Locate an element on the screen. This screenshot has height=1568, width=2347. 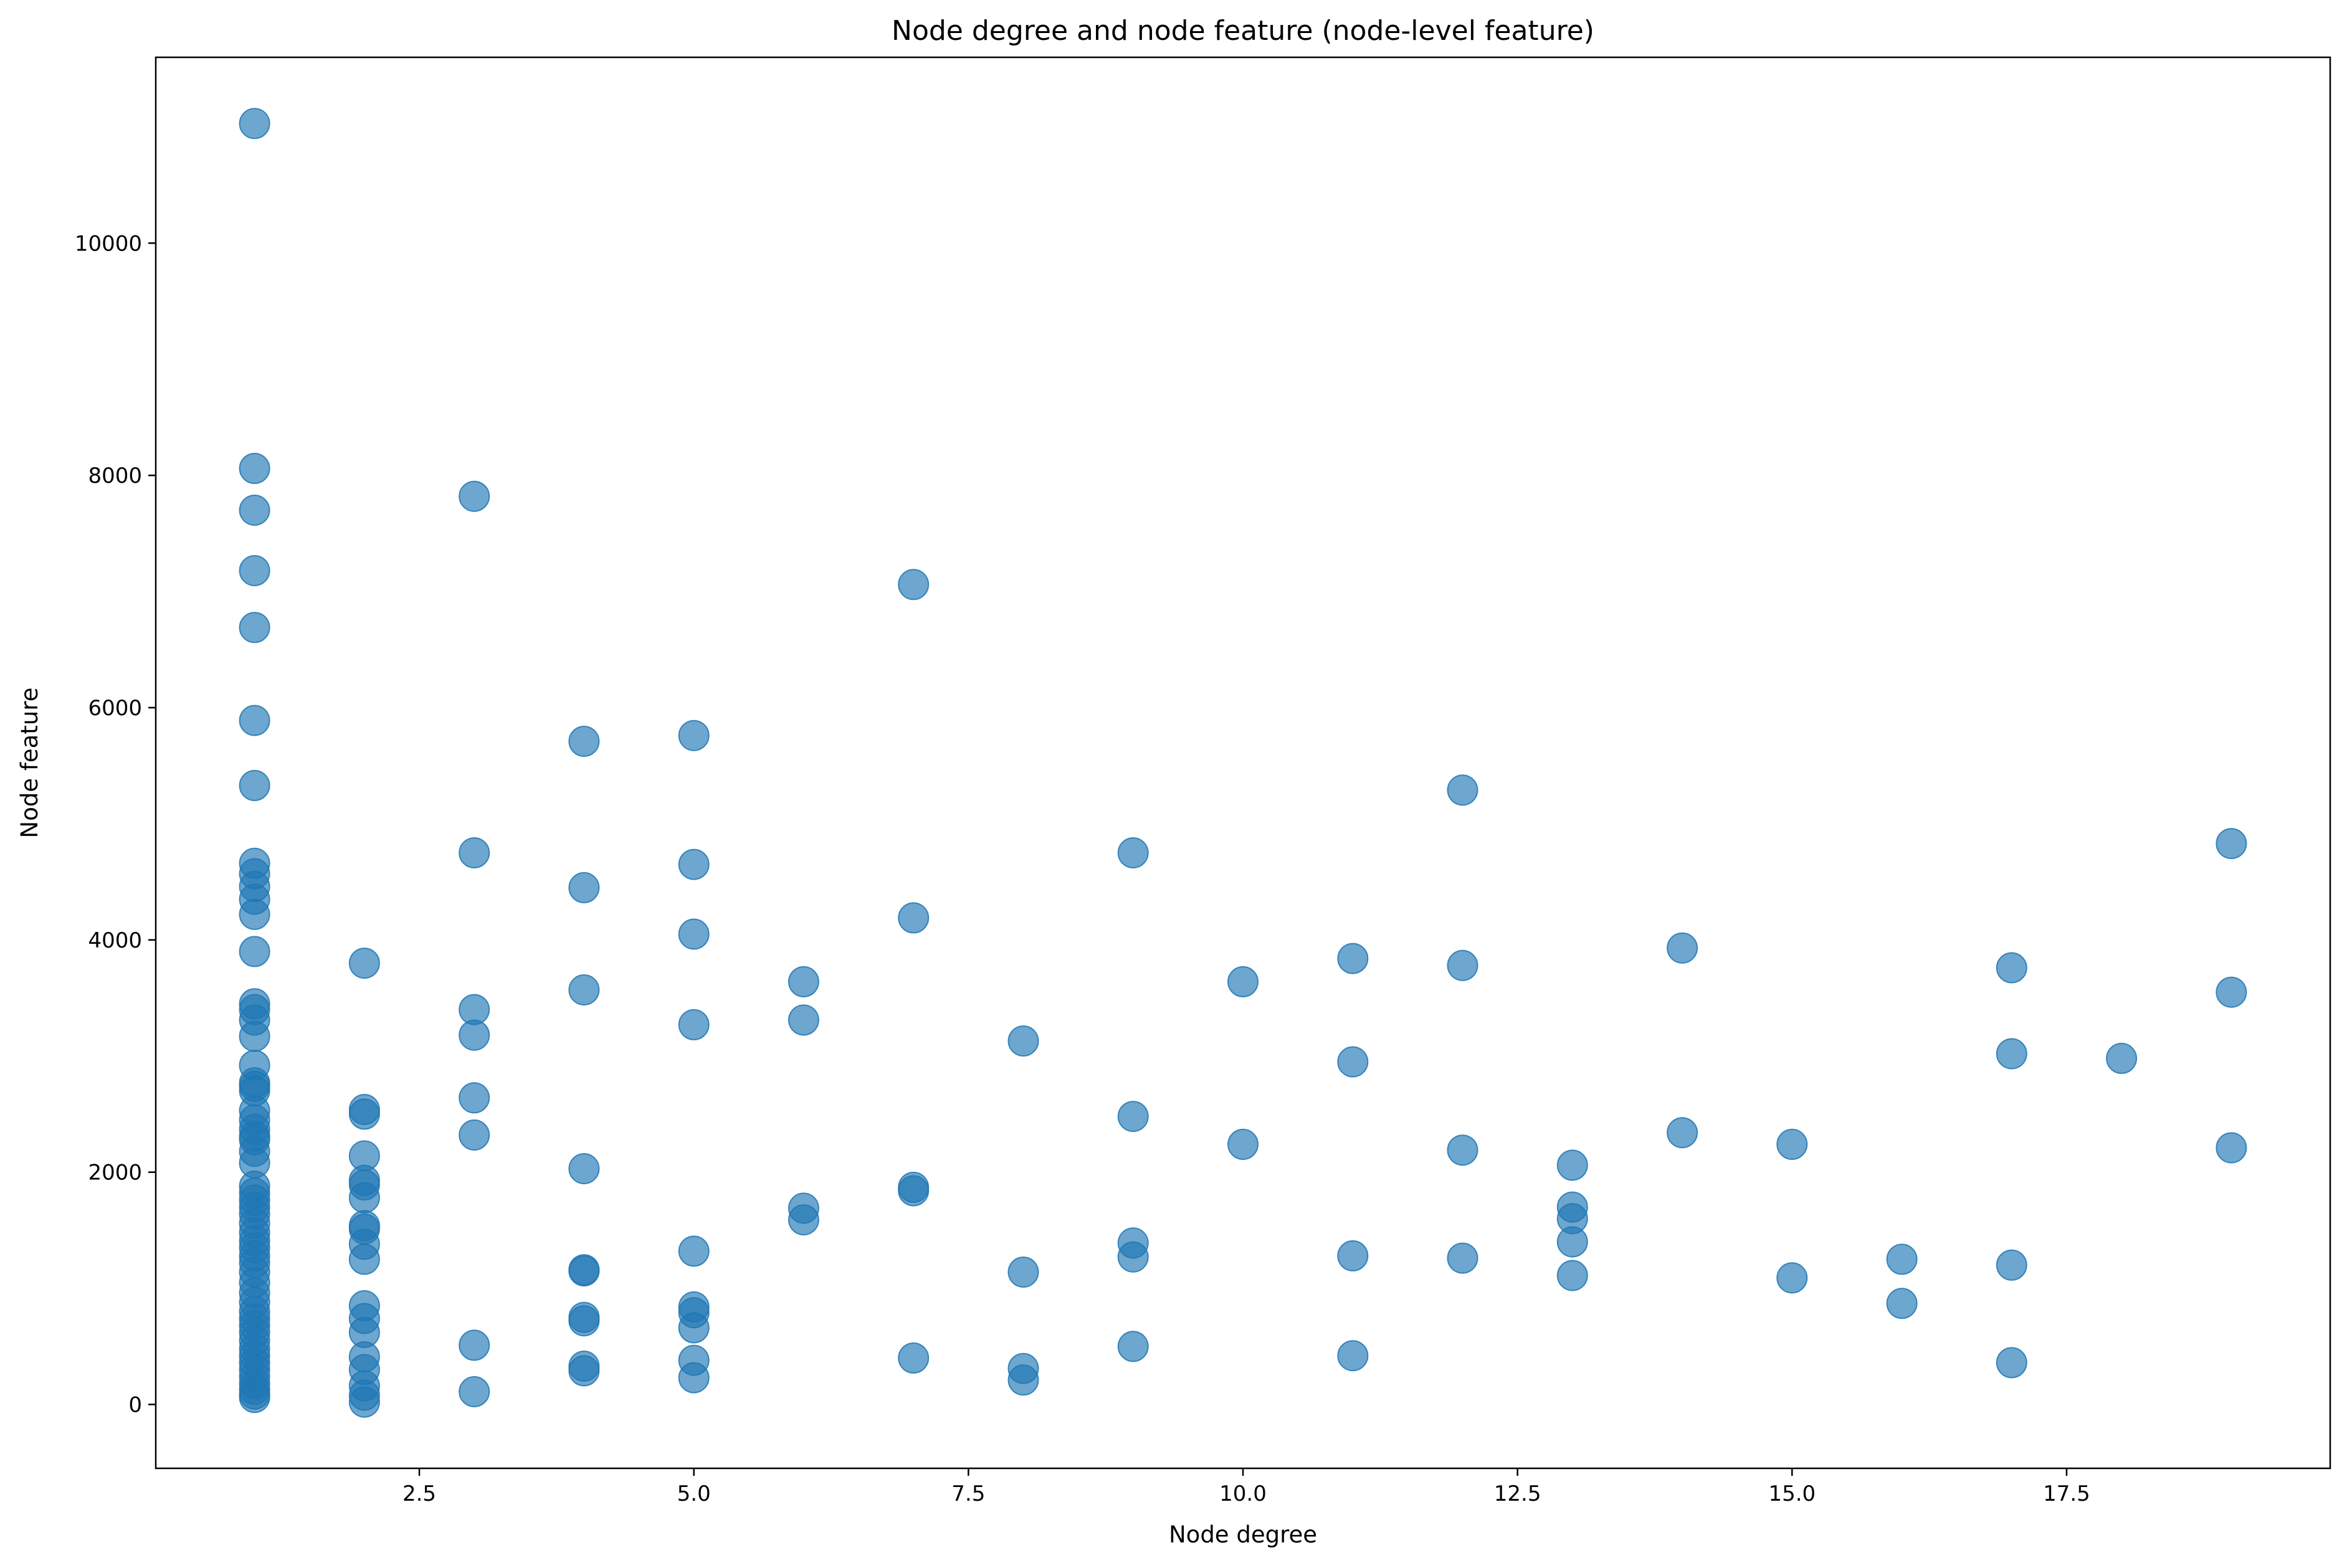
y-tick-label: 10000 is located at coordinates (108, 244).